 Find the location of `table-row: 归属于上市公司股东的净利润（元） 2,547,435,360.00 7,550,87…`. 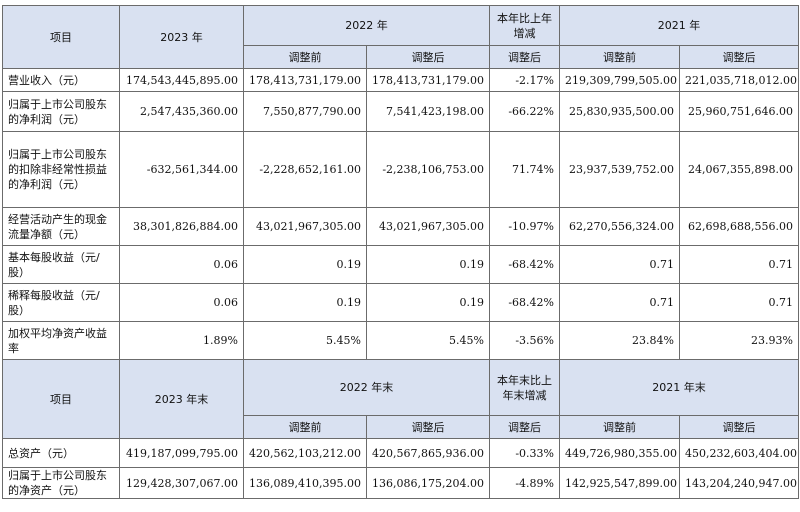

table-row: 归属于上市公司股东的净利润（元） 2,547,435,360.00 7,550,87… is located at coordinates (400, 111).